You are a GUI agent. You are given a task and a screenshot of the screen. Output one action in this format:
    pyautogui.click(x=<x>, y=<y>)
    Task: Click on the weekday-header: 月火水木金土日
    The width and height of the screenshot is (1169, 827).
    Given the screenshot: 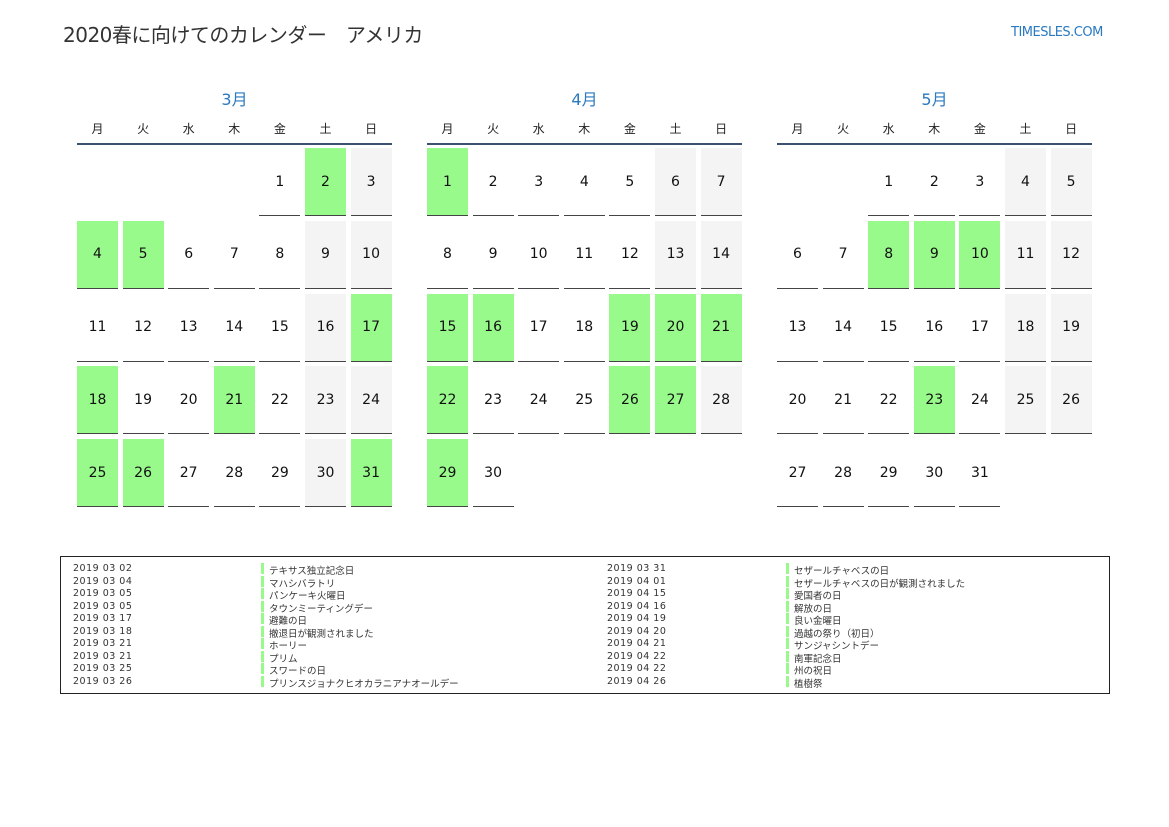 What is the action you would take?
    pyautogui.click(x=934, y=131)
    